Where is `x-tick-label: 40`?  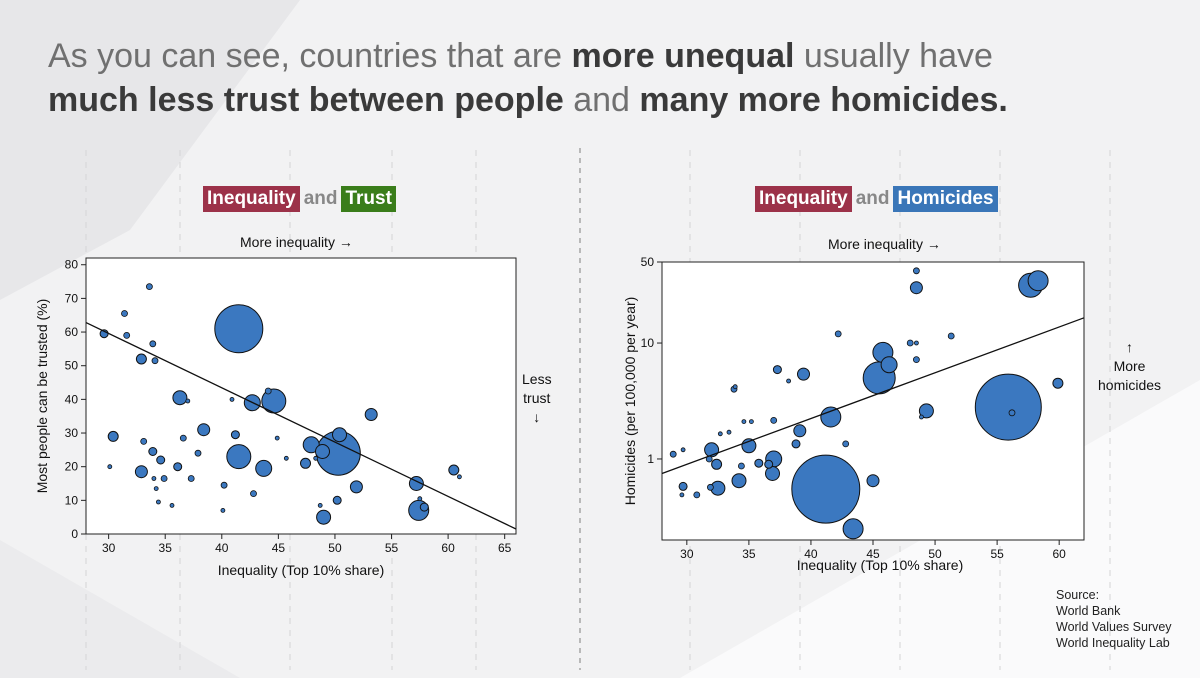 x-tick-label: 40 is located at coordinates (811, 554).